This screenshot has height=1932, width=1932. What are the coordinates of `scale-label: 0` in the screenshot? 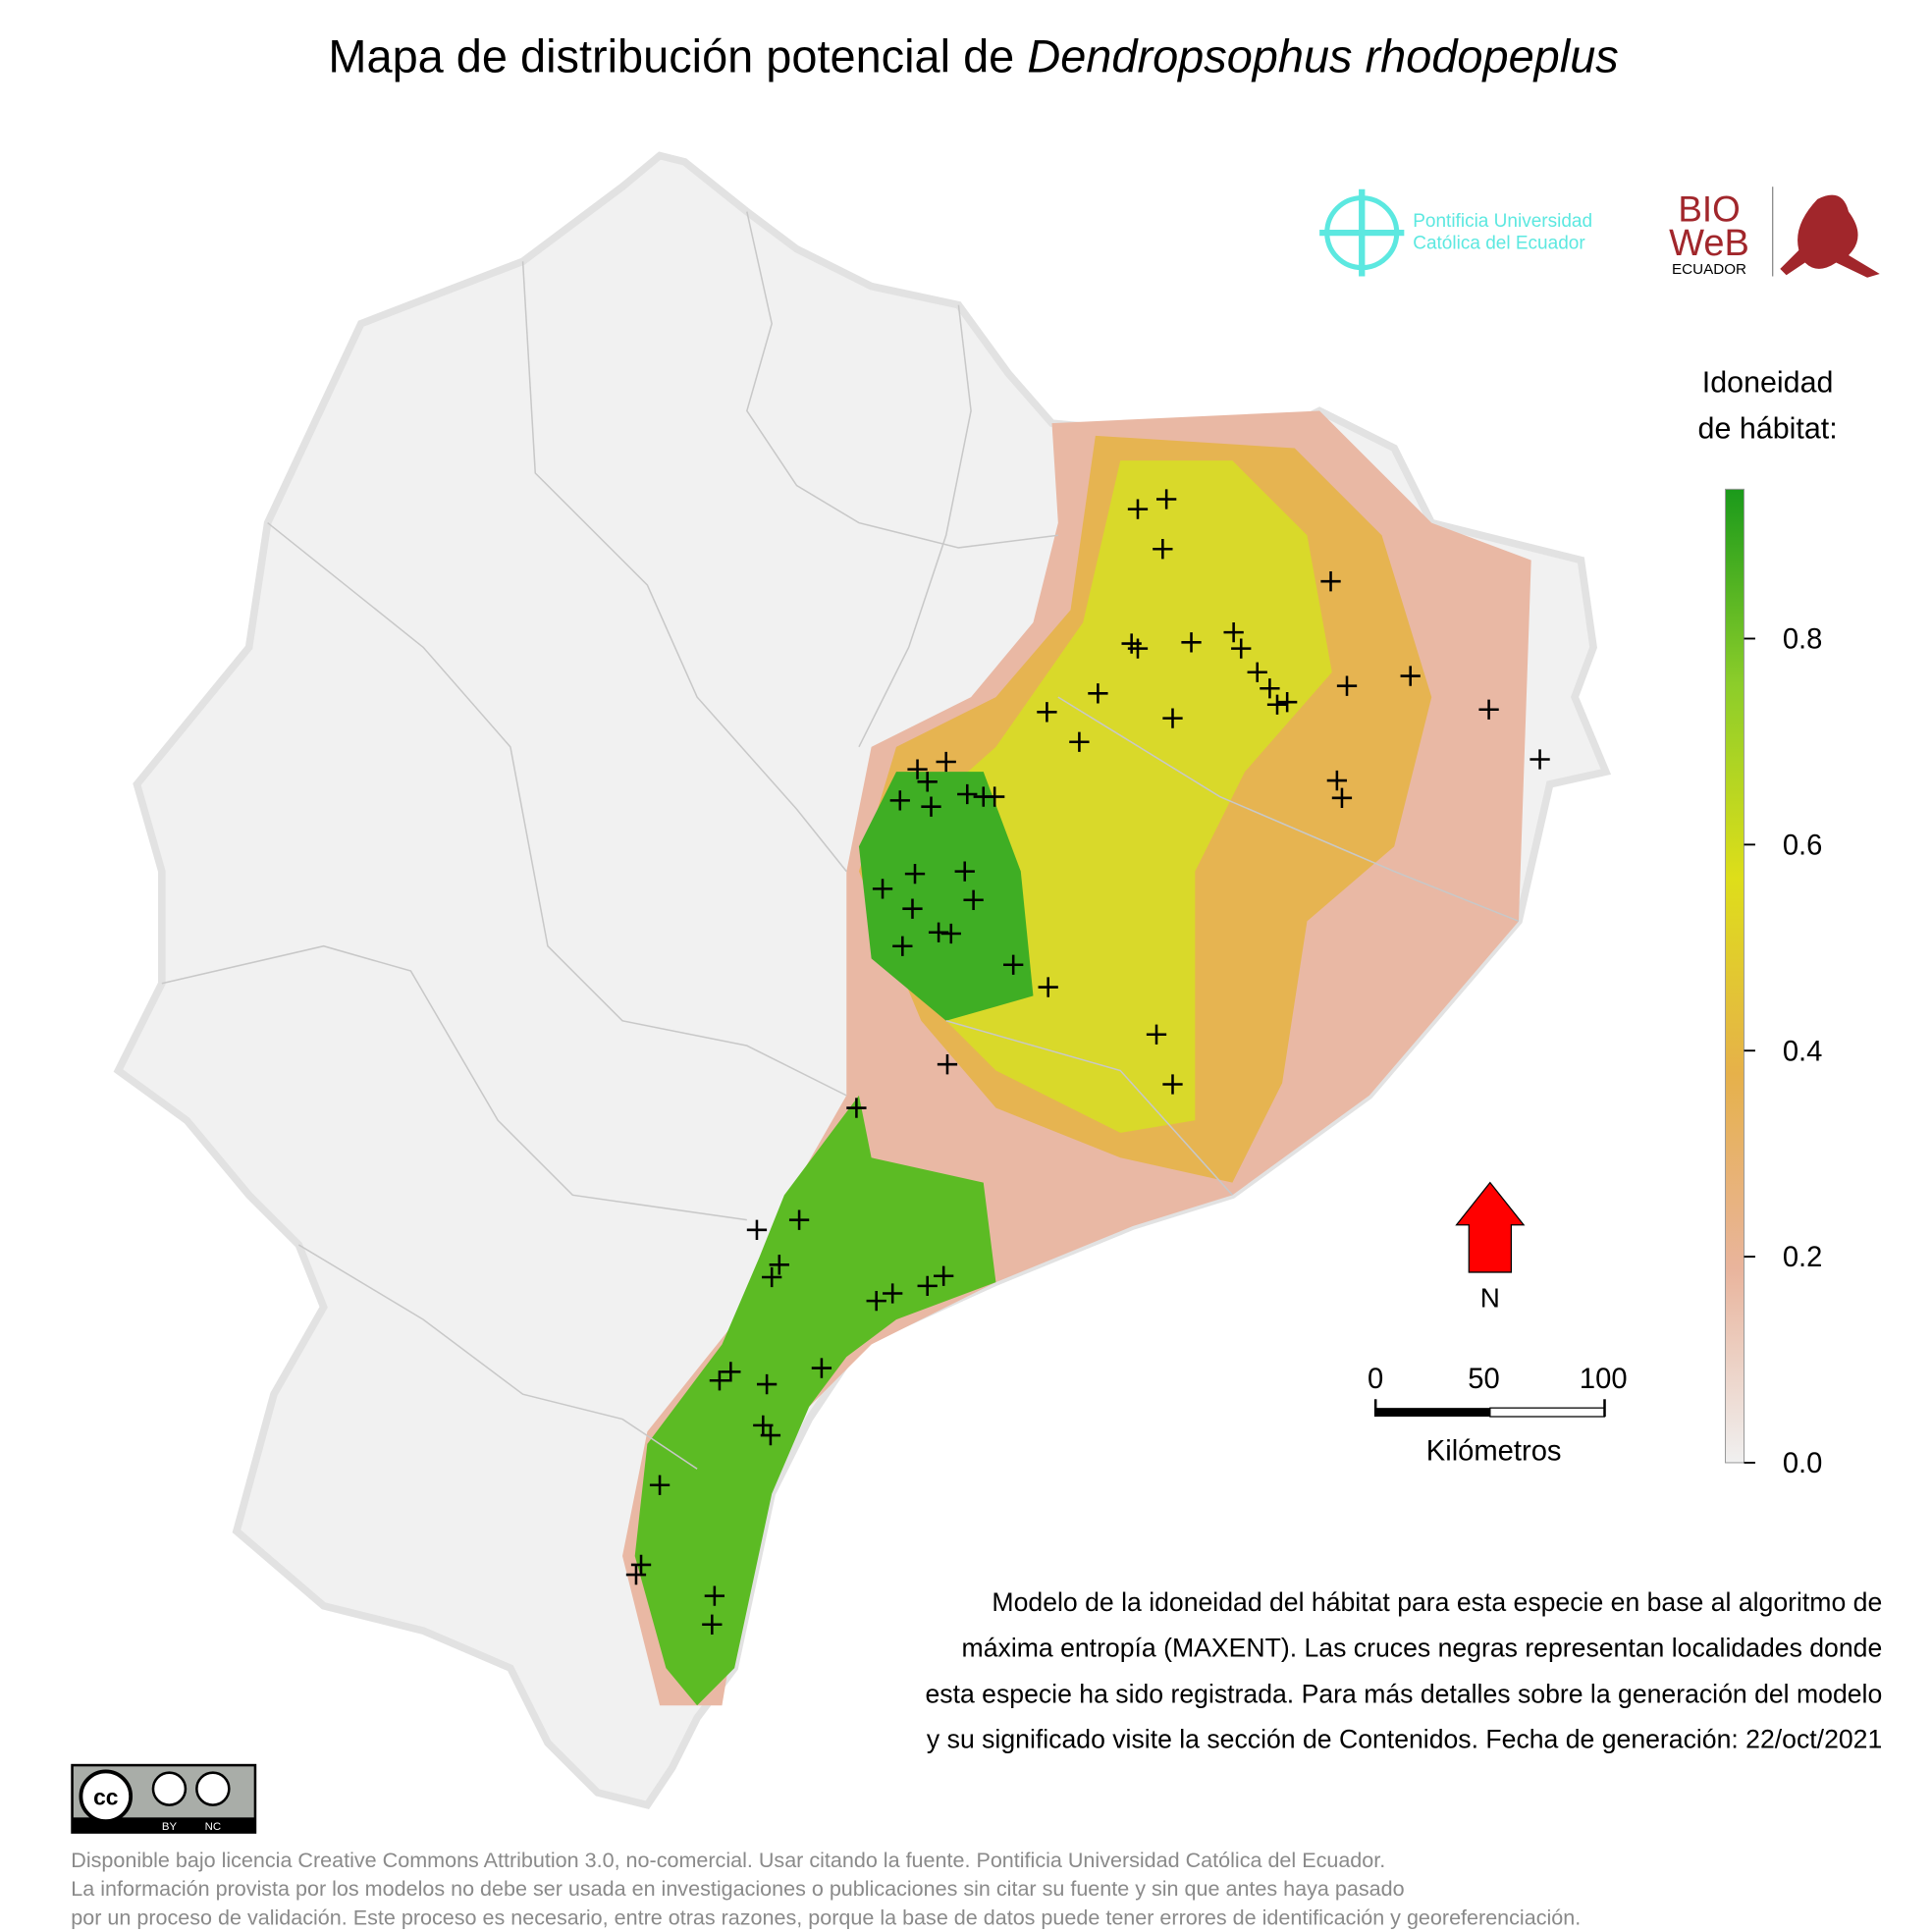 It's located at (1375, 1379).